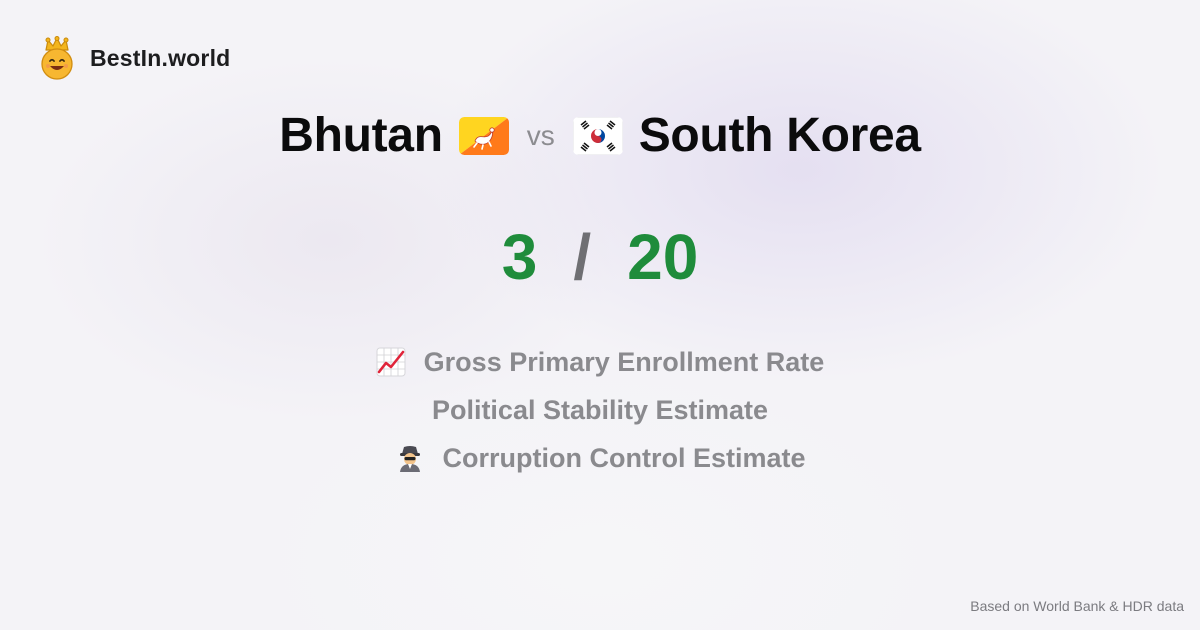 The height and width of the screenshot is (630, 1200). I want to click on country-a-name: Bhutan, so click(361, 135).